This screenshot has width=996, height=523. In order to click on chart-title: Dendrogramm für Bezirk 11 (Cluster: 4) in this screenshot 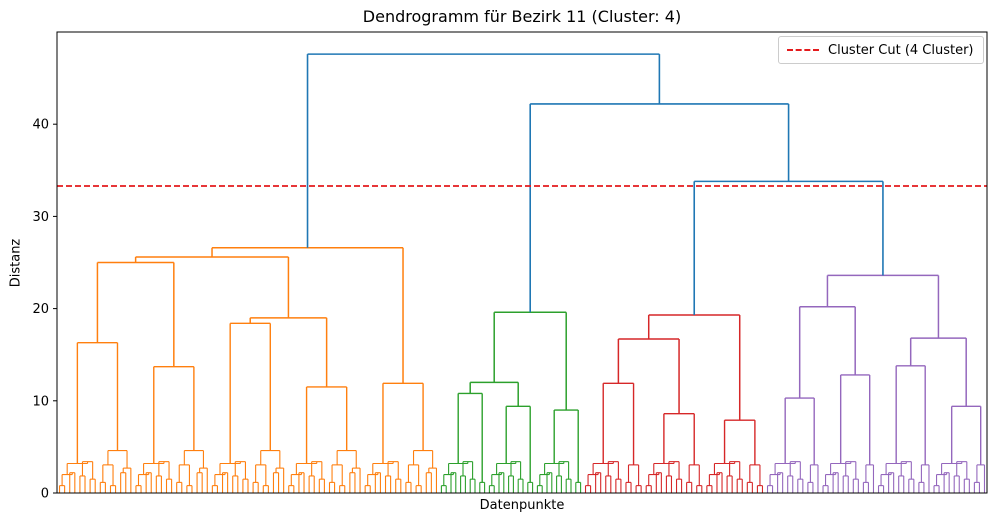, I will do `click(522, 16)`.